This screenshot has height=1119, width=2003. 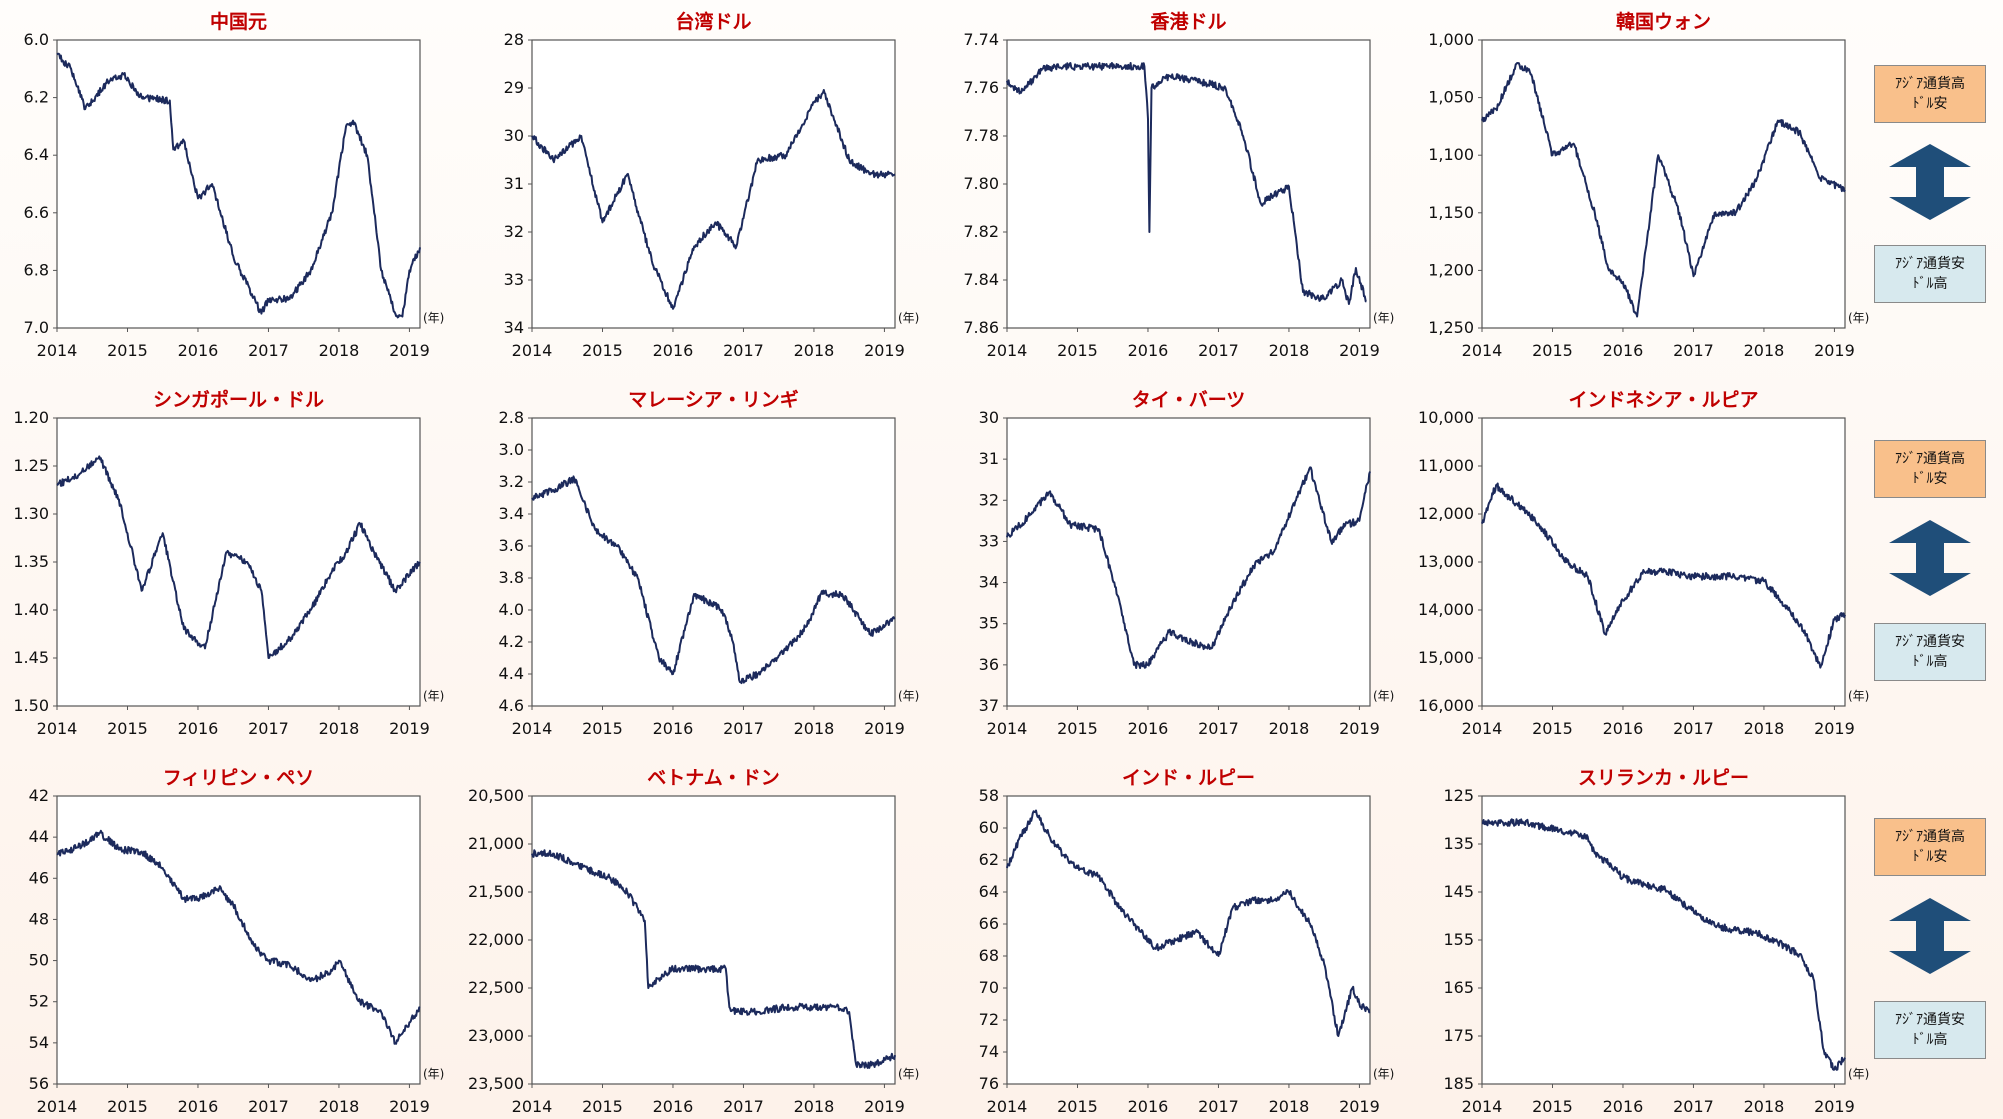 I want to click on y-tick-label: 7.82, so click(x=981, y=231).